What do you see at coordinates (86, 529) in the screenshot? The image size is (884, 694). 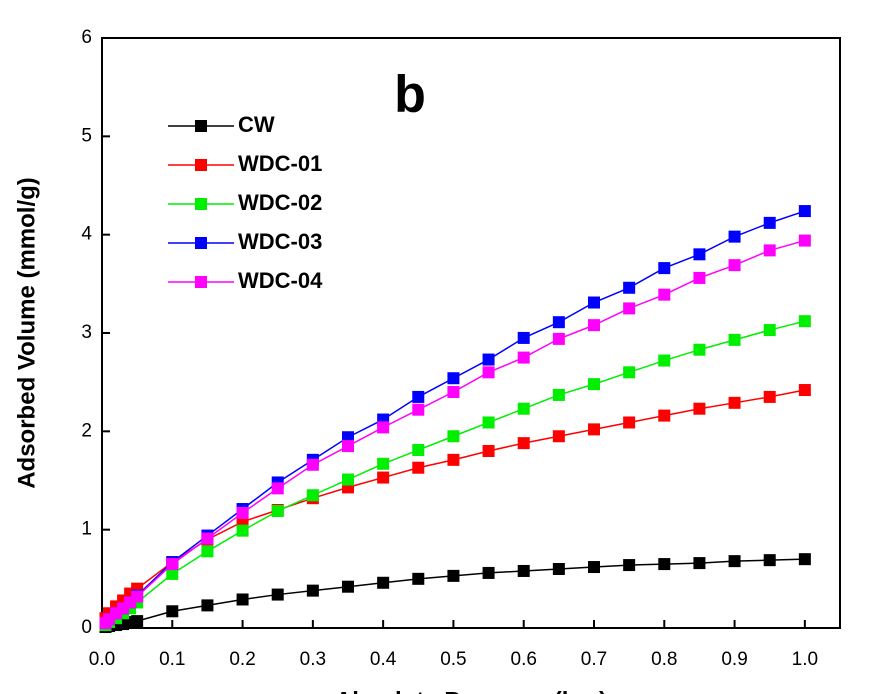 I see `y-tick-label: 1` at bounding box center [86, 529].